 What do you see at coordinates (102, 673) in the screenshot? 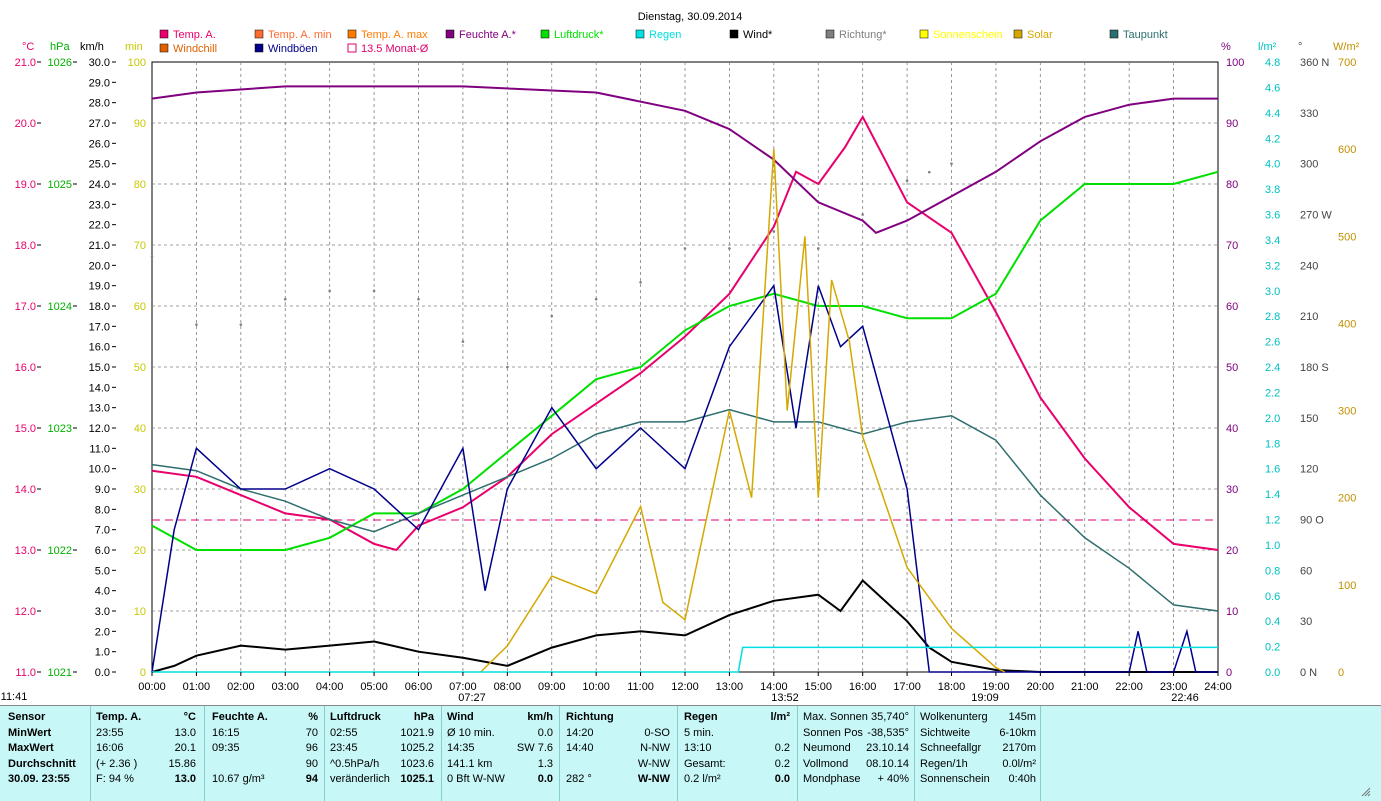
I see `wind-axis-tick-label: 0.0` at bounding box center [102, 673].